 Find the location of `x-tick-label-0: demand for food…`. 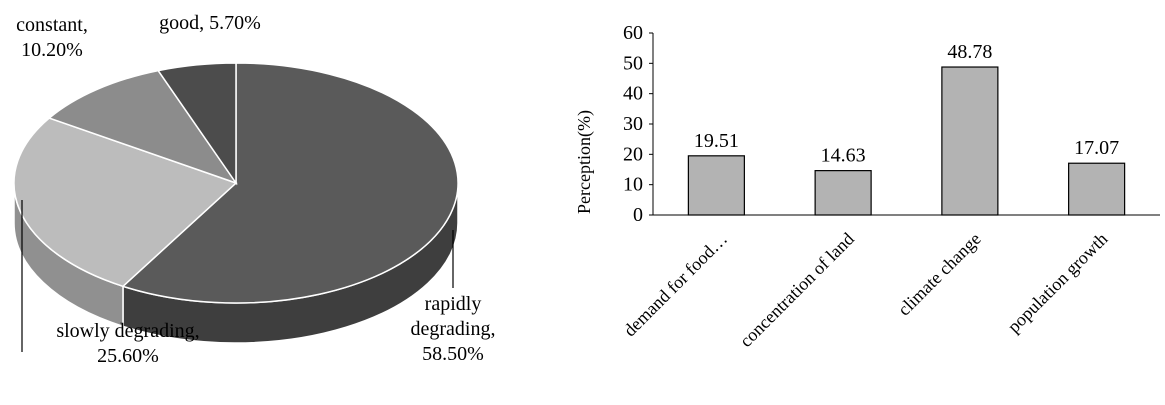

x-tick-label-0: demand for food… is located at coordinates (676, 285).